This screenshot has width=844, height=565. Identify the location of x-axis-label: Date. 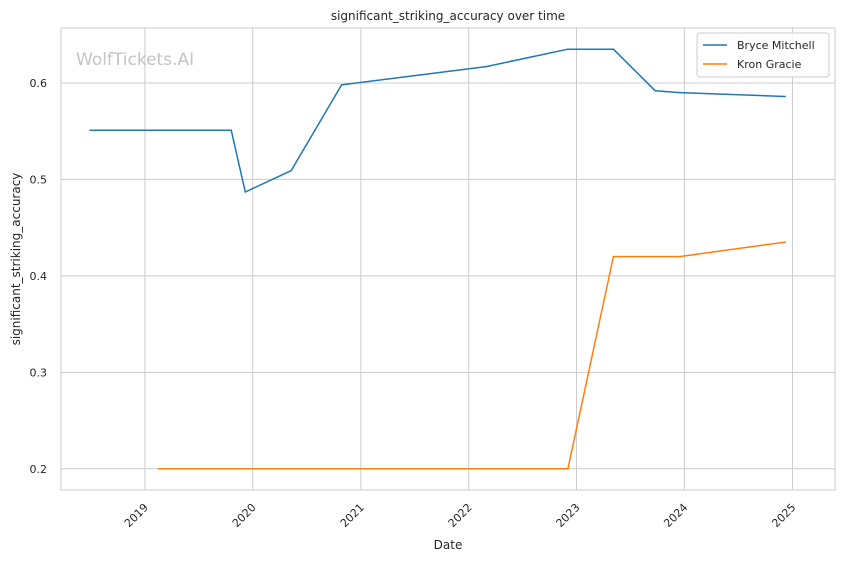
(448, 545).